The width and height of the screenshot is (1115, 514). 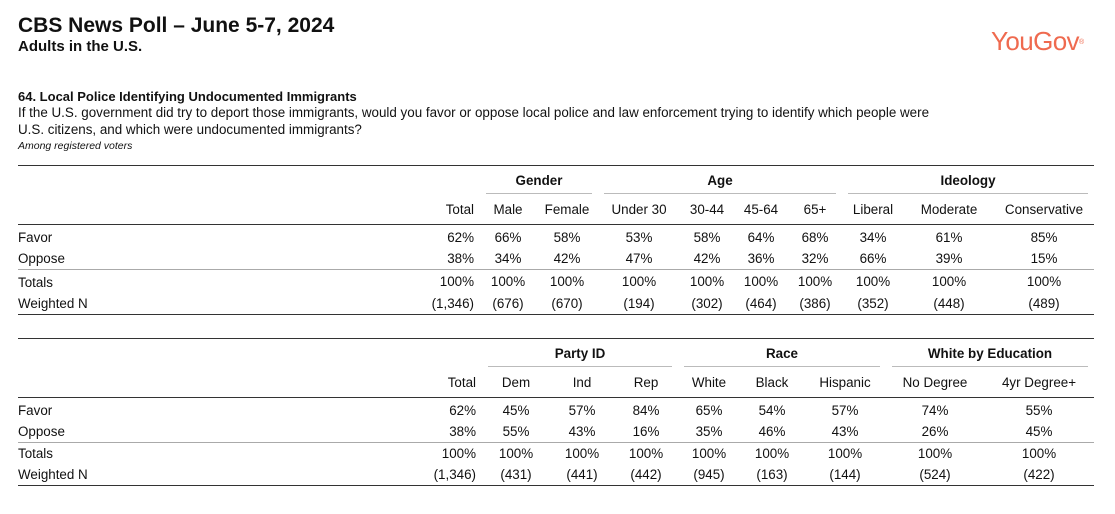 I want to click on page-title: CBS News Poll – June 5-7, 2024, so click(x=176, y=25).